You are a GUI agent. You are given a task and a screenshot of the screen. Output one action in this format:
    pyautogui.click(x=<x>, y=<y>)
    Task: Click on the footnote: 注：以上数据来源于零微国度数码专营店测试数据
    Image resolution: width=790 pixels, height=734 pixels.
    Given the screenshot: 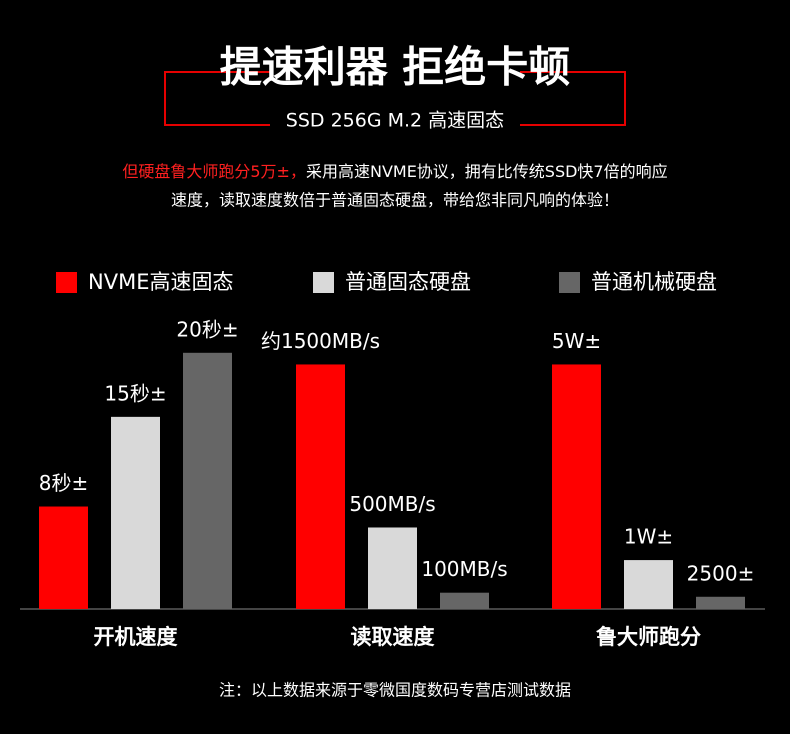 What is the action you would take?
    pyautogui.click(x=395, y=690)
    